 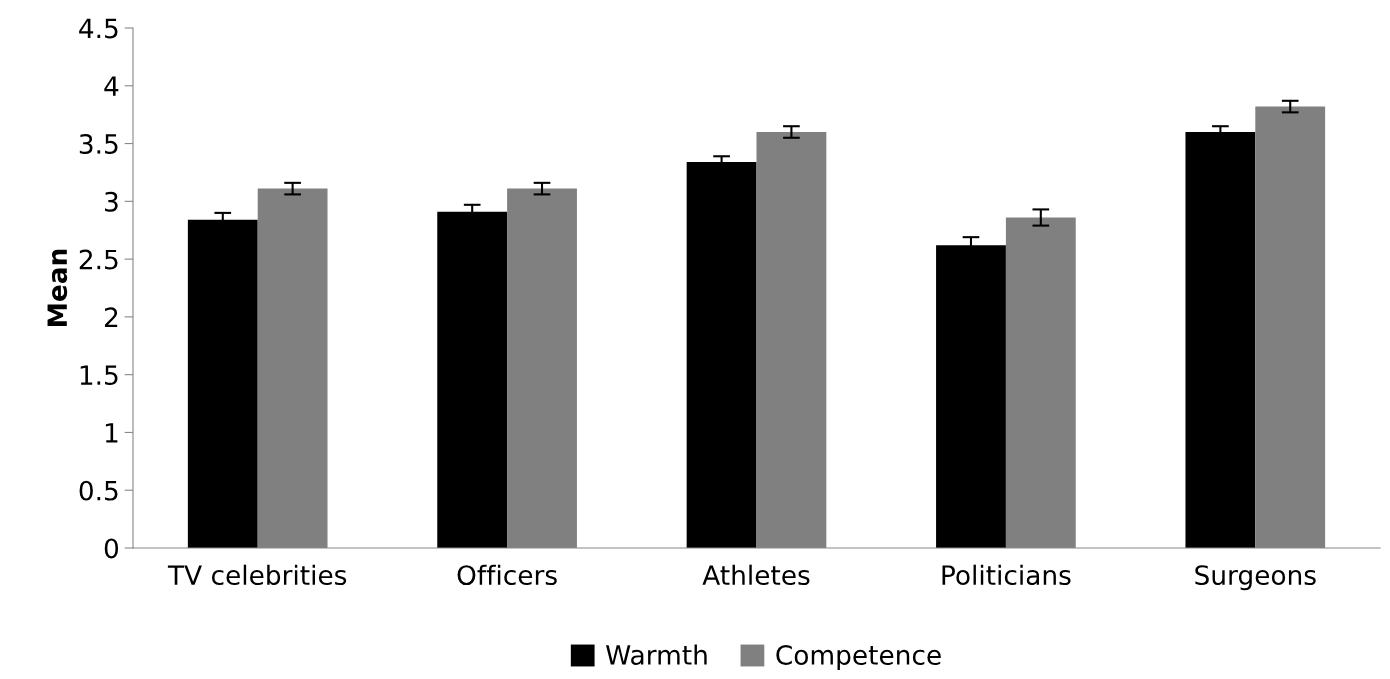 I want to click on y-tick-label: 2.5, so click(x=98, y=259).